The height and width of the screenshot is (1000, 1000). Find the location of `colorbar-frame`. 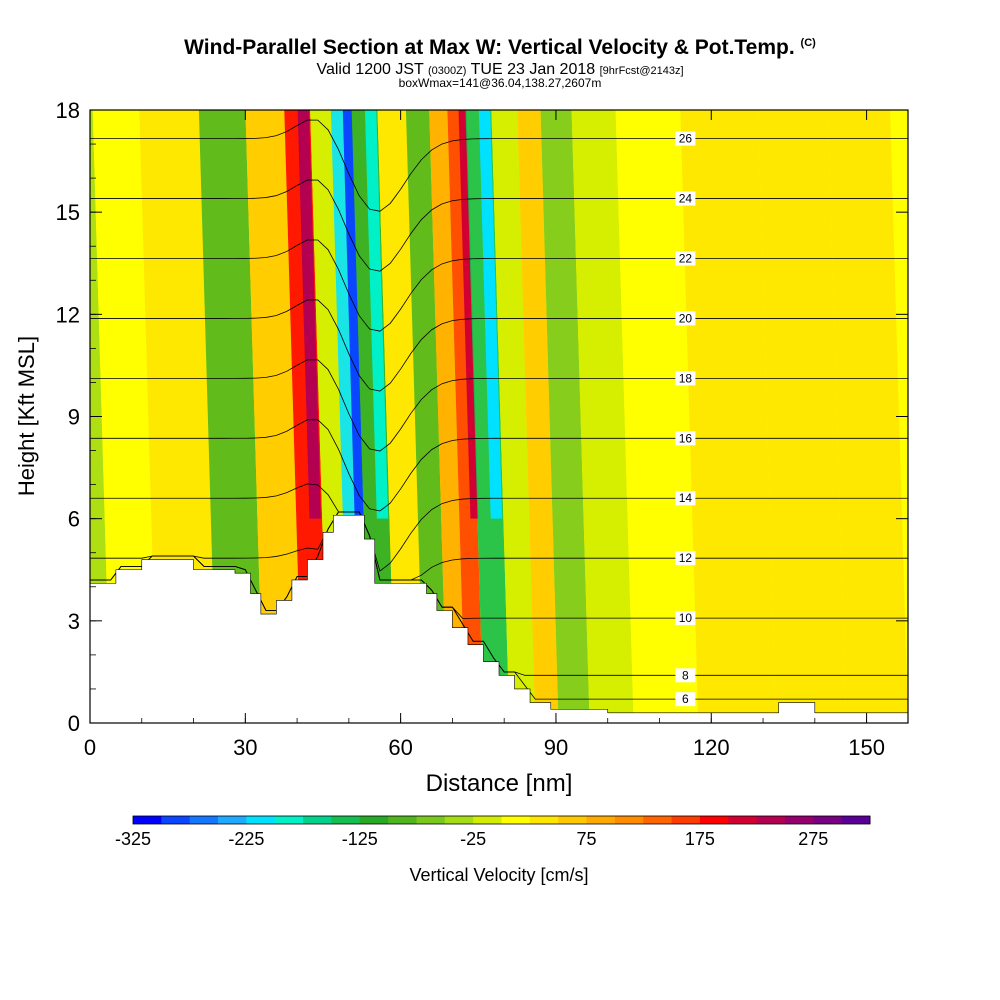

colorbar-frame is located at coordinates (501, 820).